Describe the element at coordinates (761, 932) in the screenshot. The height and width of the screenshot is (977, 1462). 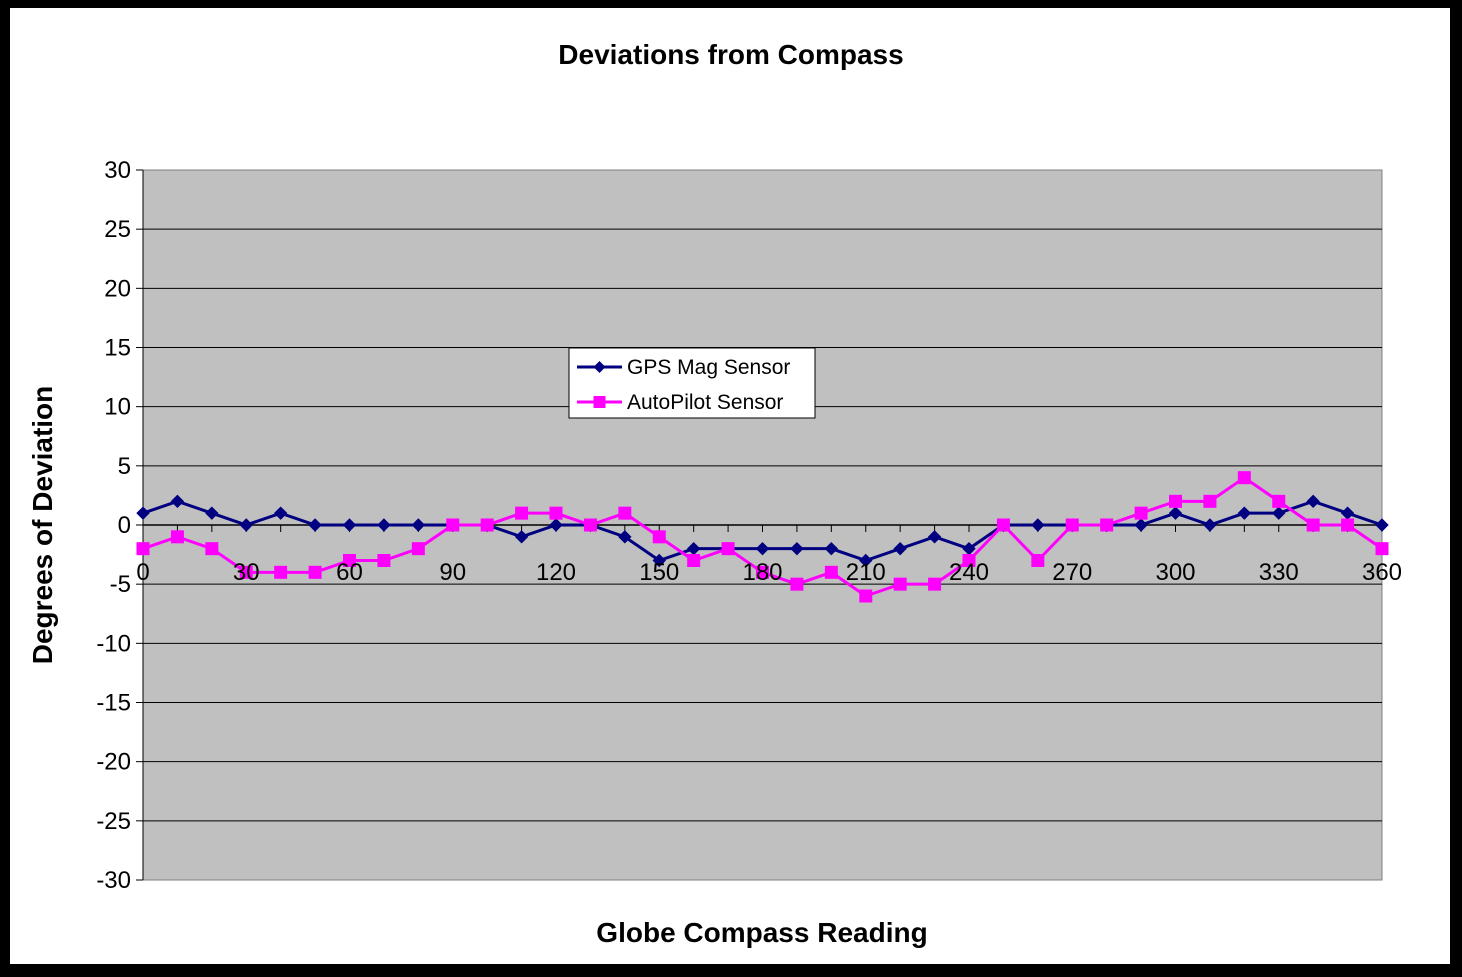
I see `x-axis-title: Globe Compass Reading` at that location.